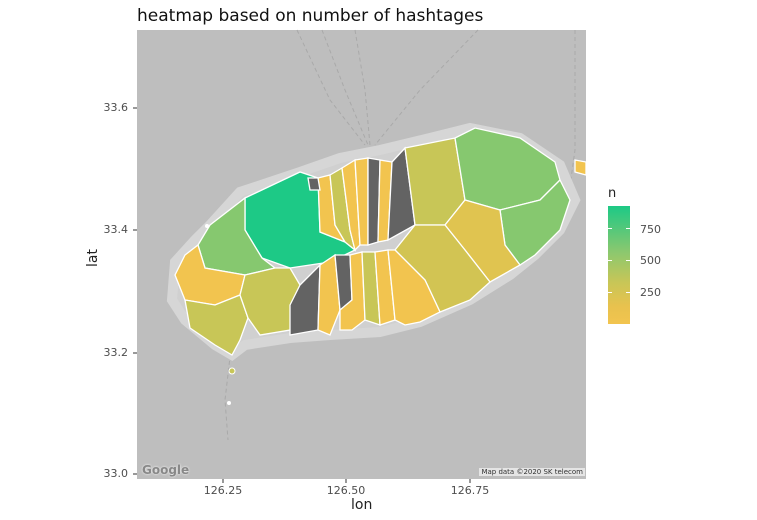 The width and height of the screenshot is (757, 520). I want to click on chart-title: heatmap based on number of hashtages, so click(310, 16).